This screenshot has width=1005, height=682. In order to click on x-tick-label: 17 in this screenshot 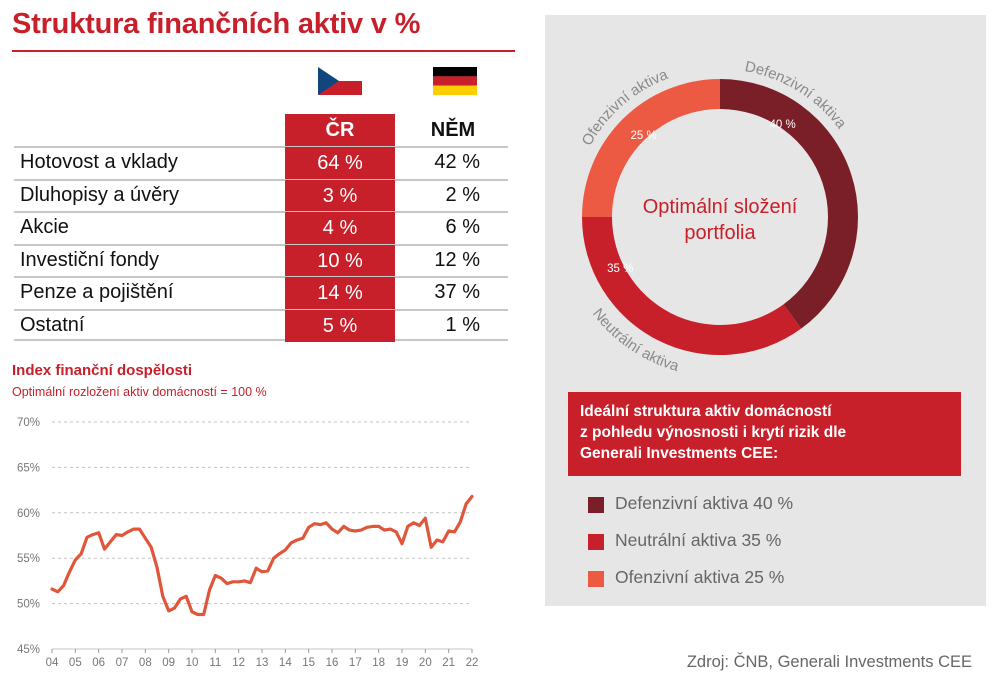, I will do `click(355, 663)`.